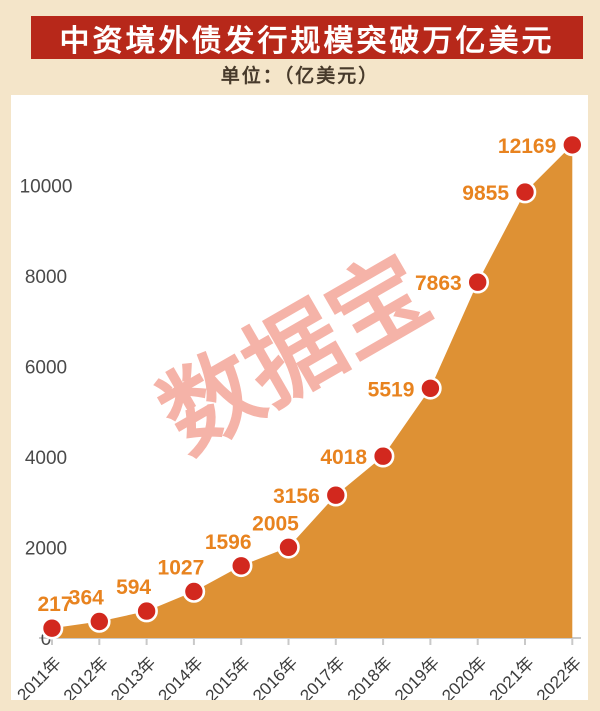 The image size is (600, 711). Describe the element at coordinates (527, 146) in the screenshot. I see `data-point-value-label: 12169` at that location.